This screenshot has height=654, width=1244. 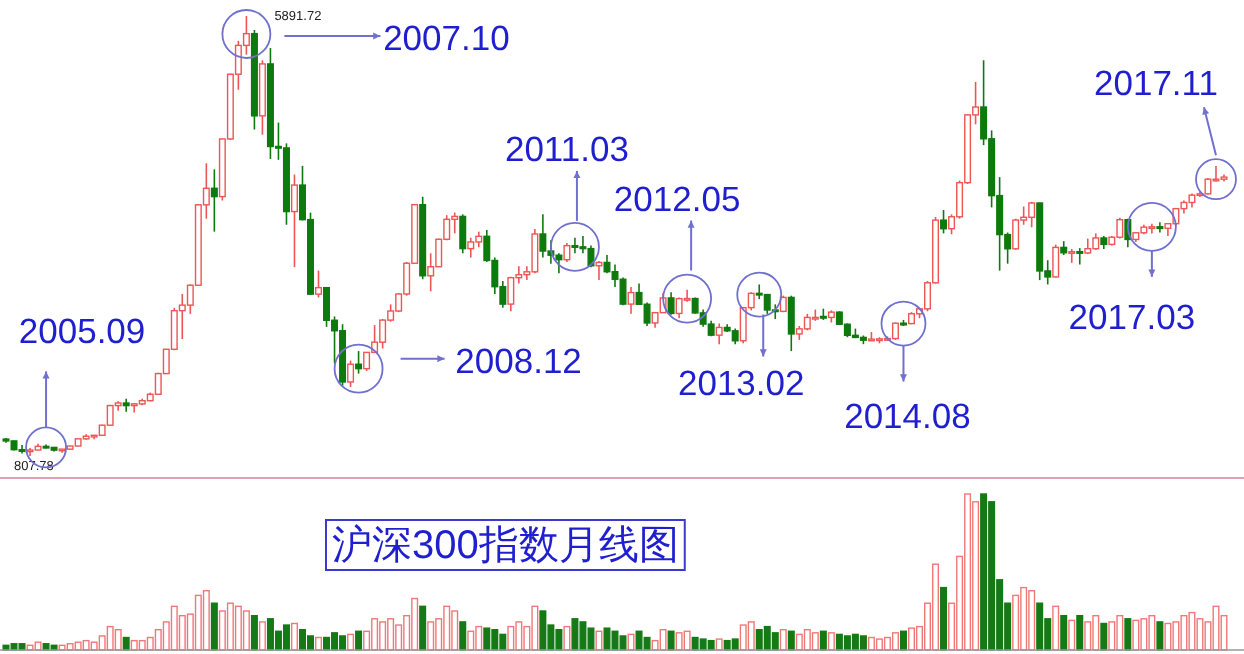 I want to click on annotation: 2008.12, so click(x=518, y=360).